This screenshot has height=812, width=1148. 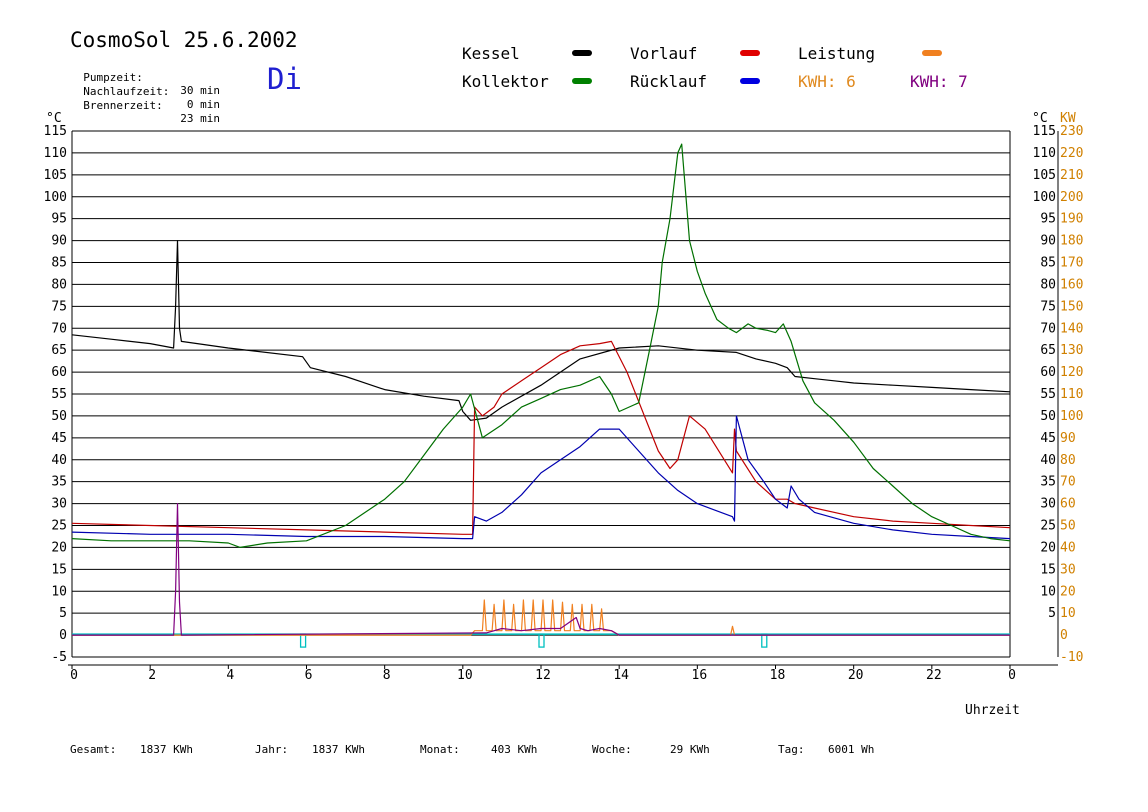 I want to click on burner-time-value: 23 min, so click(x=200, y=118).